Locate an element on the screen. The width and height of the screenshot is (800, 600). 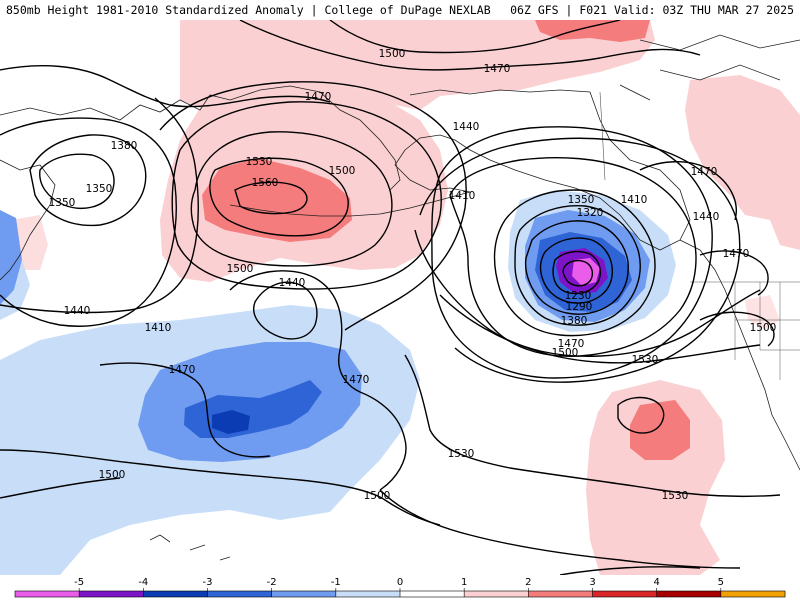
state-borders is located at coordinates (767, 331).